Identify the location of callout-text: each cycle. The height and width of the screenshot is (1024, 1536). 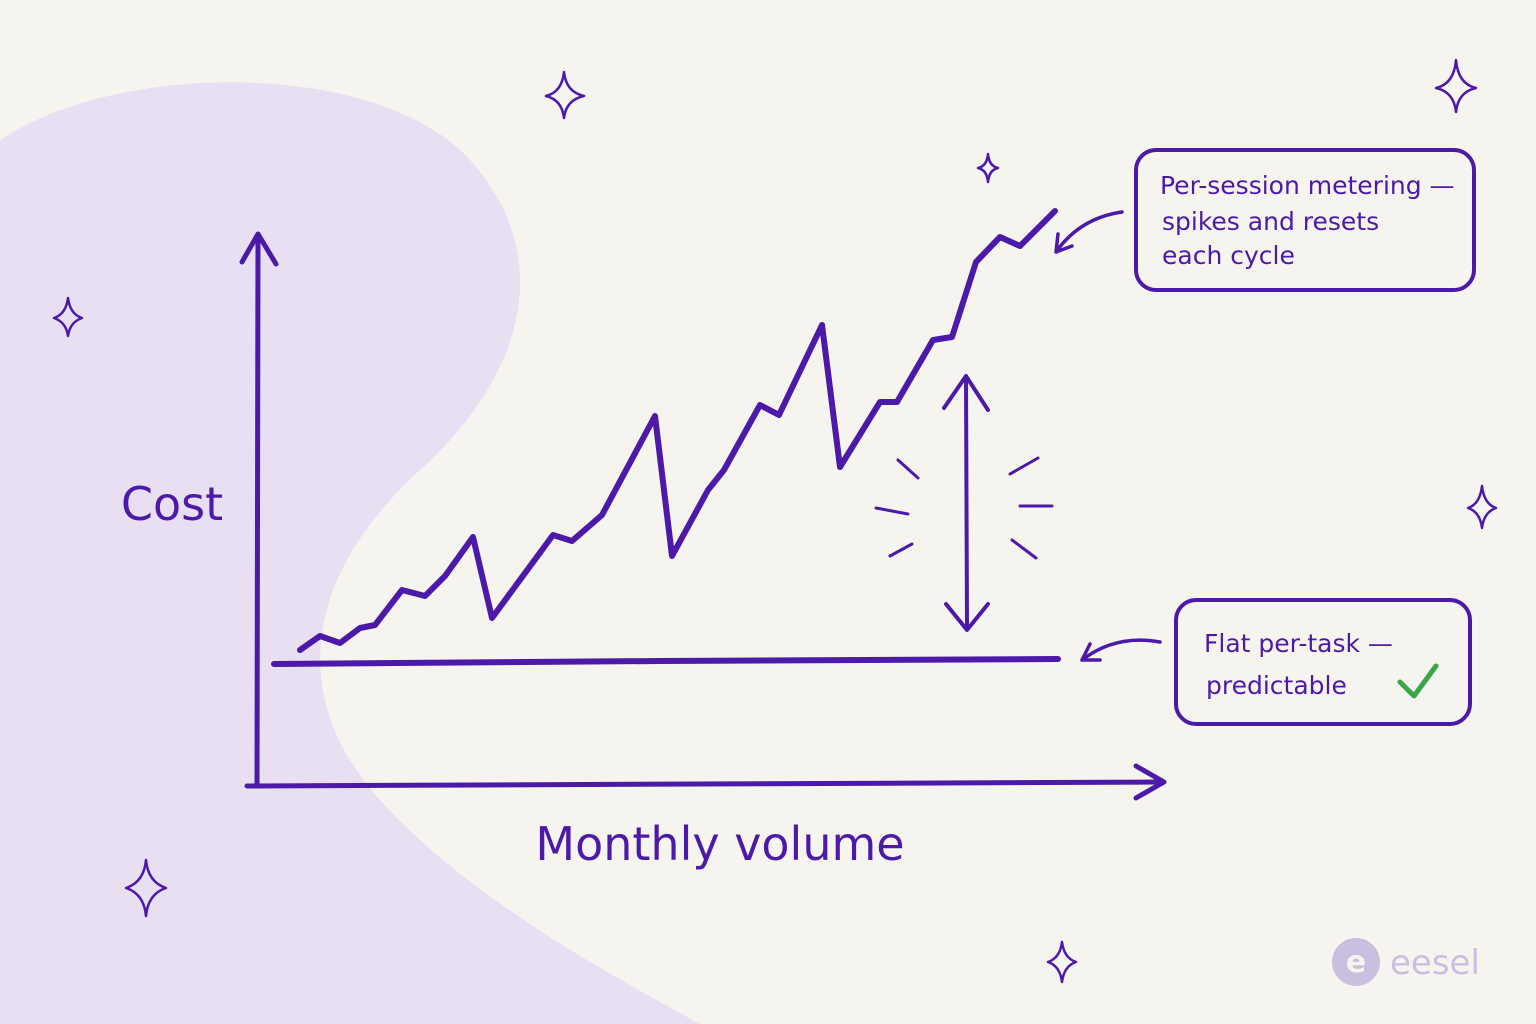
(1228, 255).